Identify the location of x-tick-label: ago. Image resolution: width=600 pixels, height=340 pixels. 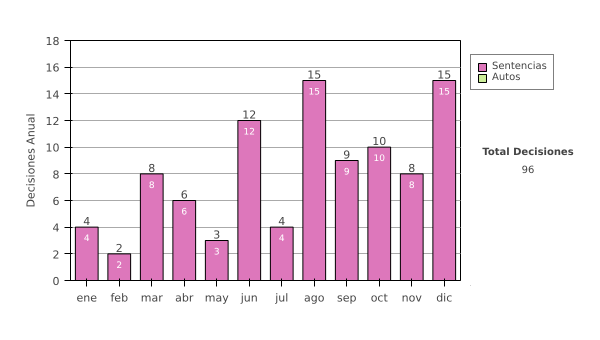
(314, 298).